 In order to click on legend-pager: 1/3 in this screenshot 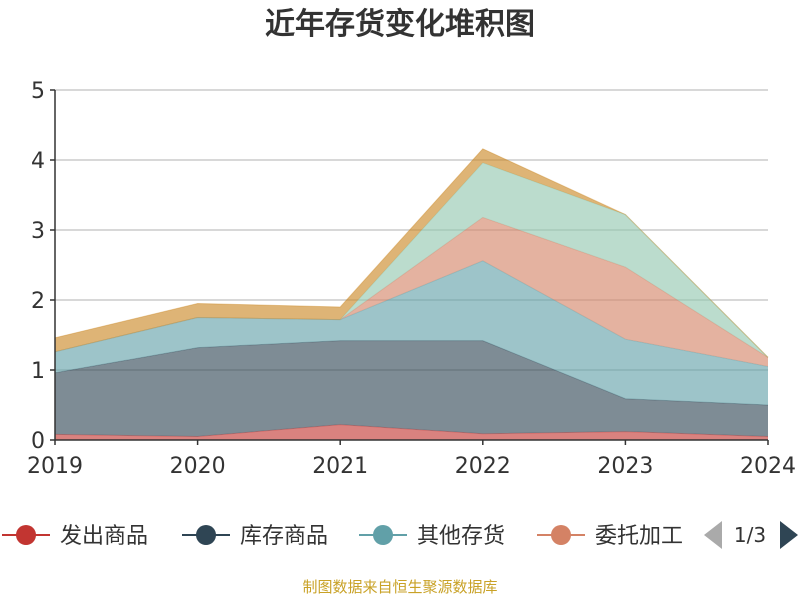, I will do `click(751, 535)`.